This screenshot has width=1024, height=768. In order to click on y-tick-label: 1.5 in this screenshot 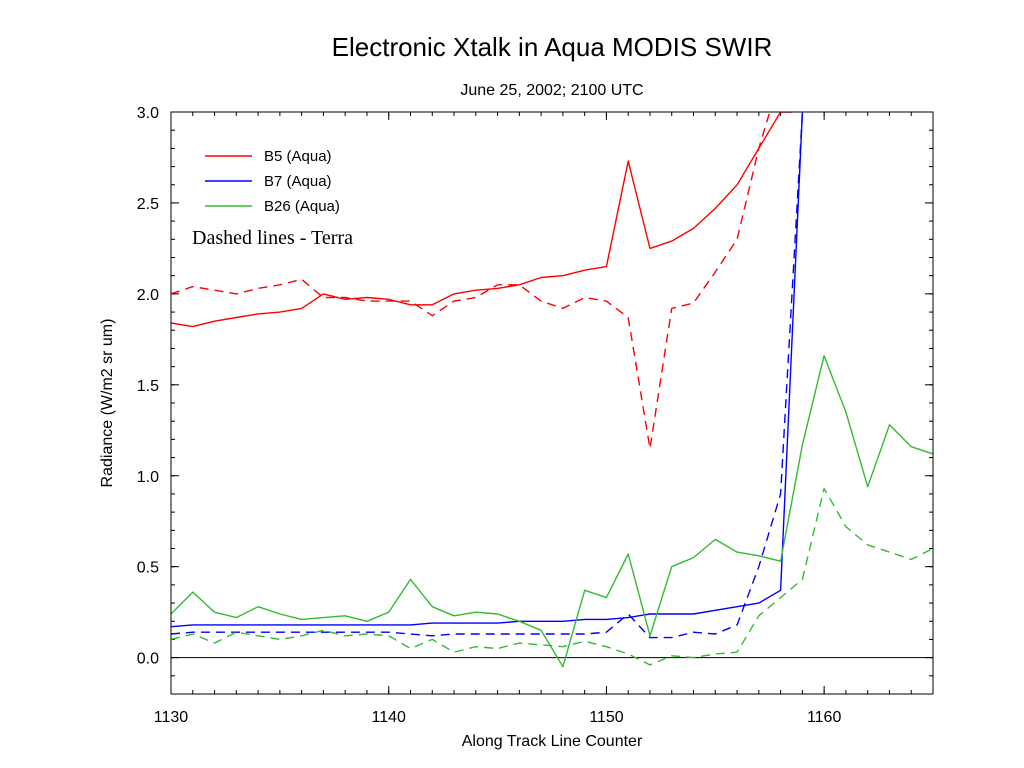, I will do `click(148, 386)`.